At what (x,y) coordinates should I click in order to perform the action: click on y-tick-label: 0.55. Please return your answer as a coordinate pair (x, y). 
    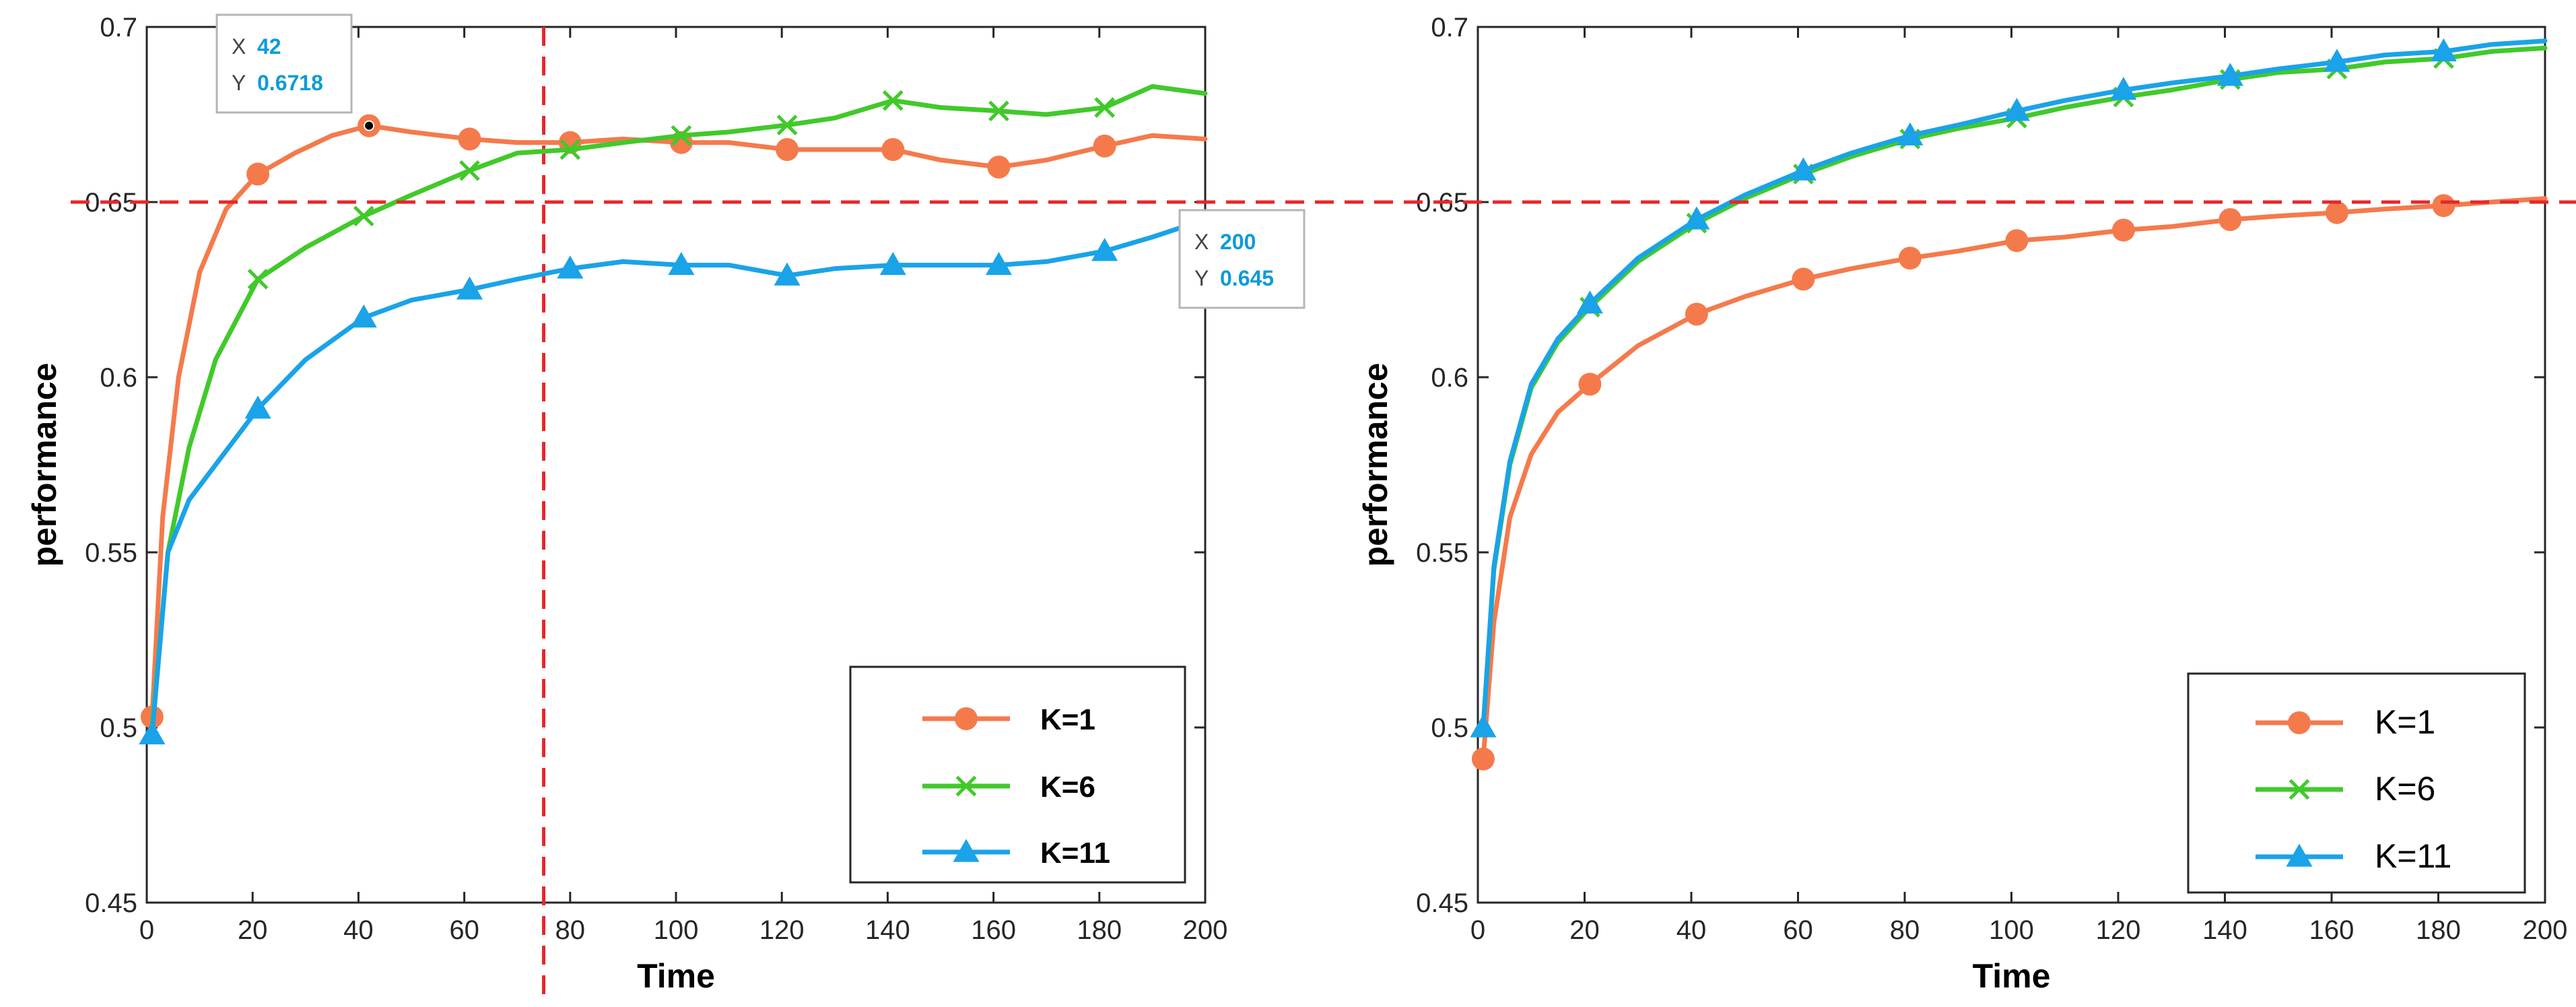
    Looking at the image, I should click on (111, 553).